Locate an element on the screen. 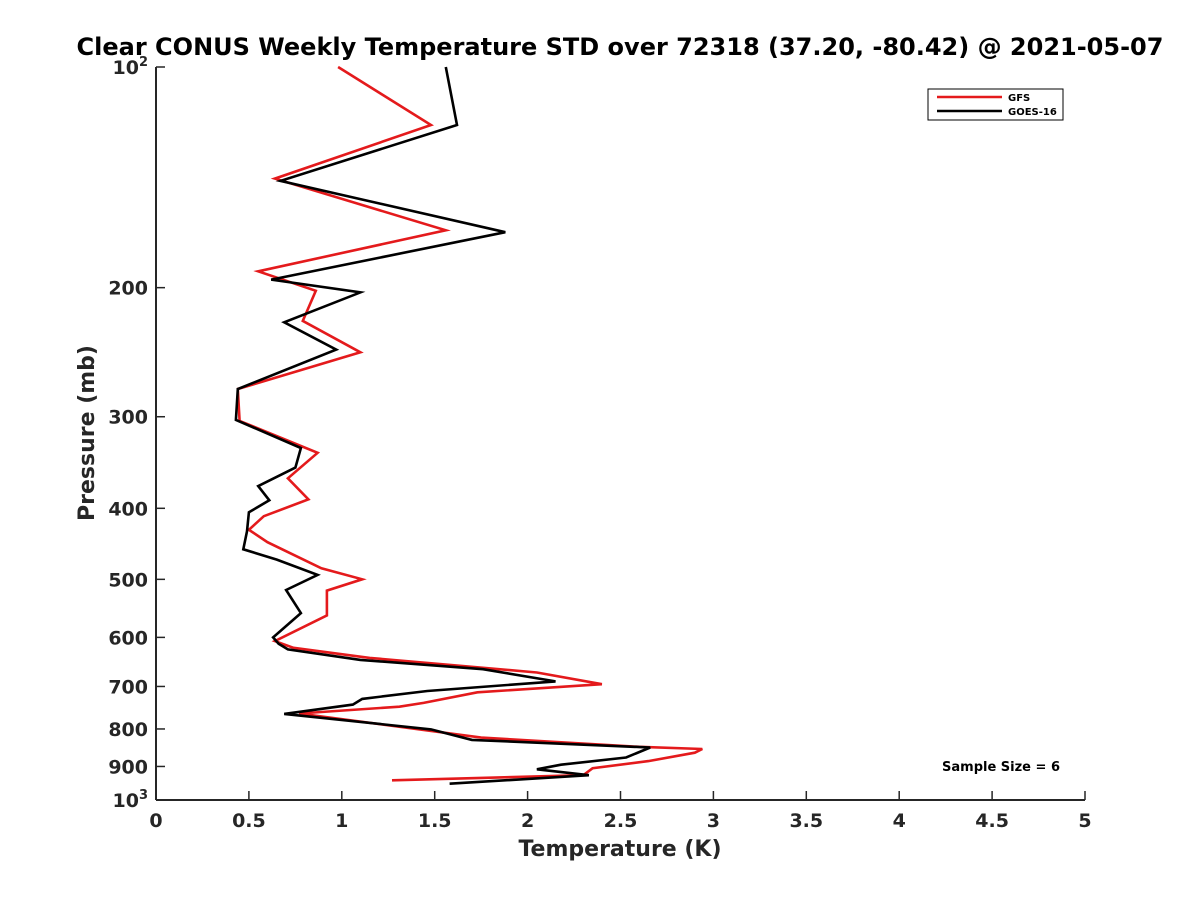  x-tick-label: 3 is located at coordinates (713, 821).